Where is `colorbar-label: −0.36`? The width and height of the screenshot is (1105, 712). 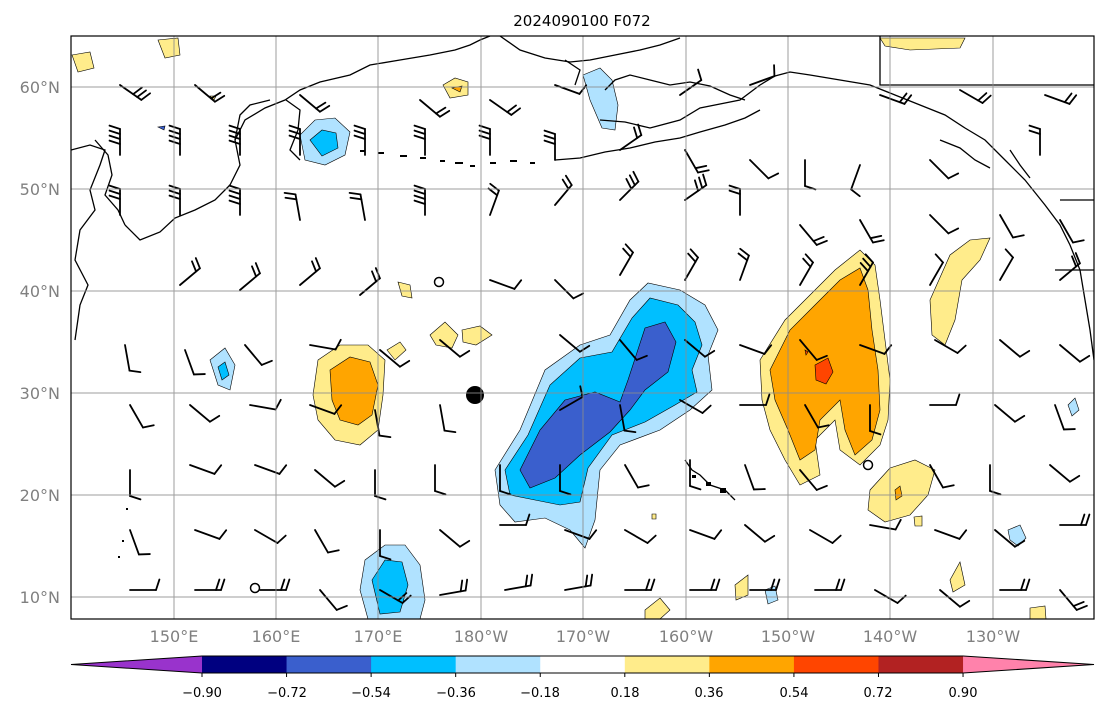 colorbar-label: −0.36 is located at coordinates (456, 693).